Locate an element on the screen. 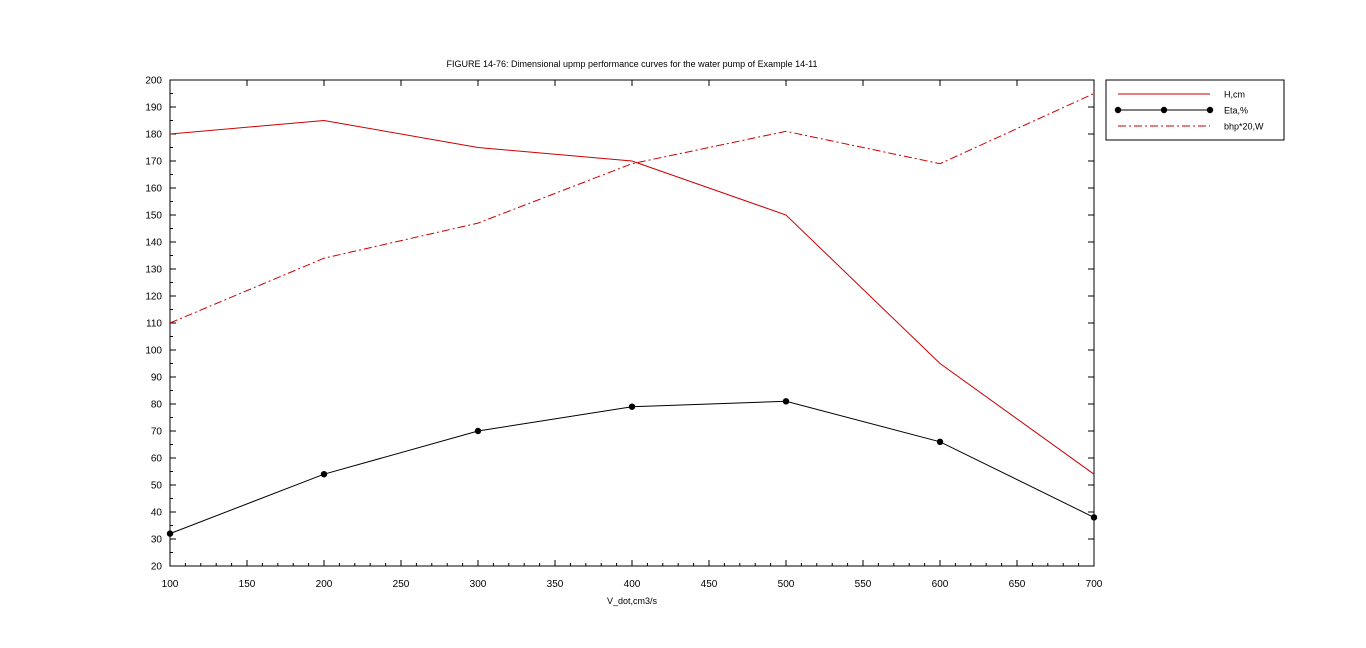 Image resolution: width=1366 pixels, height=648 pixels. legend-label: bhp*20,W is located at coordinates (1244, 127).